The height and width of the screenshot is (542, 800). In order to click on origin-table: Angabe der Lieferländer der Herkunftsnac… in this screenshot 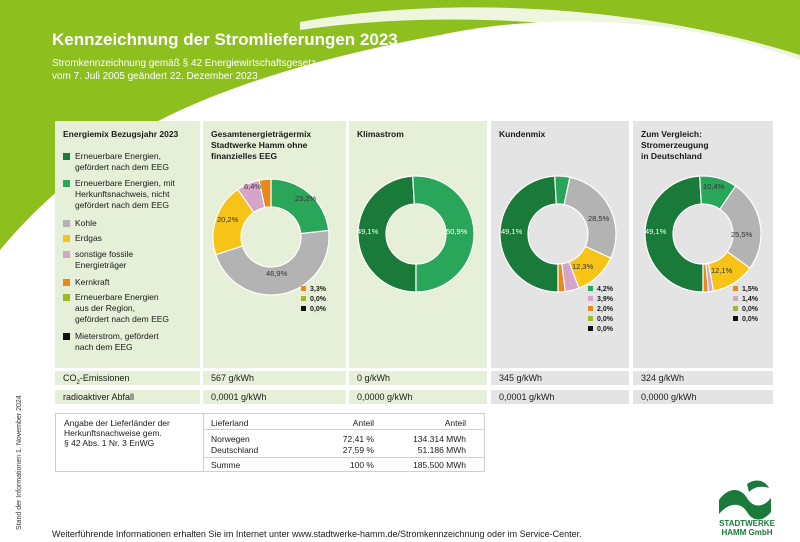, I will do `click(270, 442)`.